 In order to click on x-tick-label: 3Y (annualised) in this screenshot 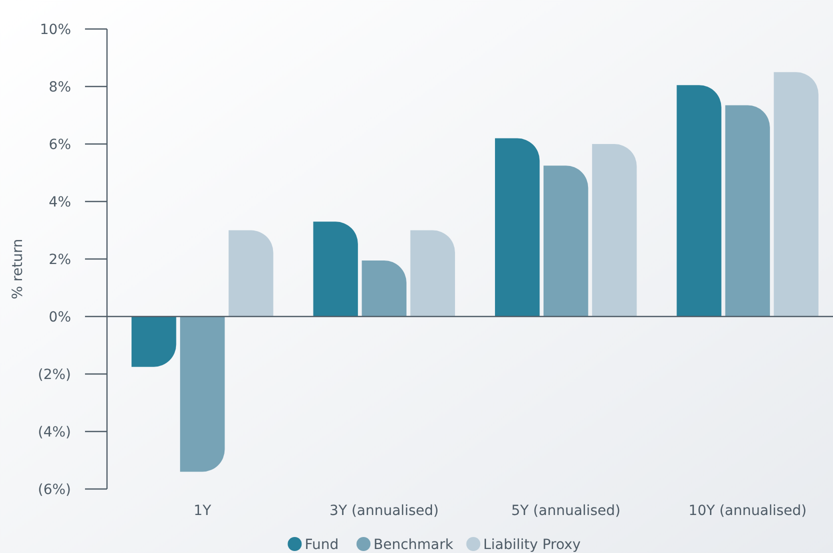, I will do `click(384, 511)`.